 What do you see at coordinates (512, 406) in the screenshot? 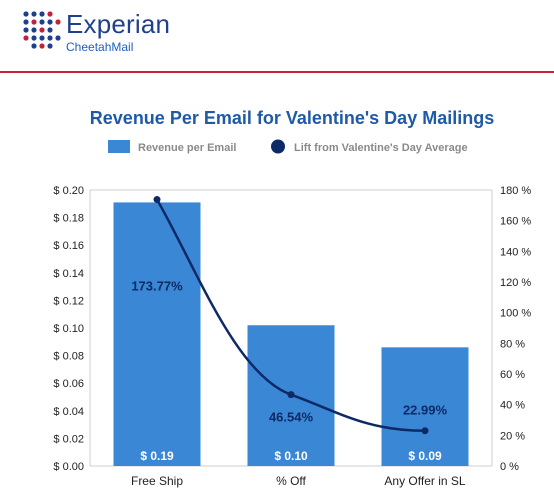
I see `y-right-tick-label: 40 %` at bounding box center [512, 406].